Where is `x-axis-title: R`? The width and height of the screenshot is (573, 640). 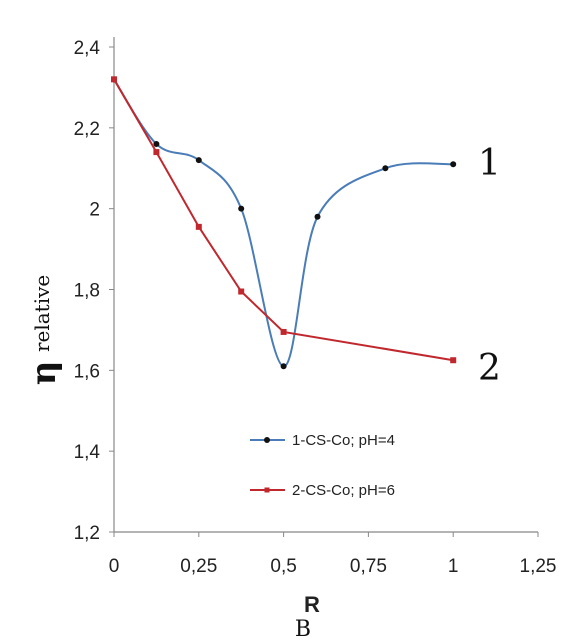 x-axis-title: R is located at coordinates (312, 604).